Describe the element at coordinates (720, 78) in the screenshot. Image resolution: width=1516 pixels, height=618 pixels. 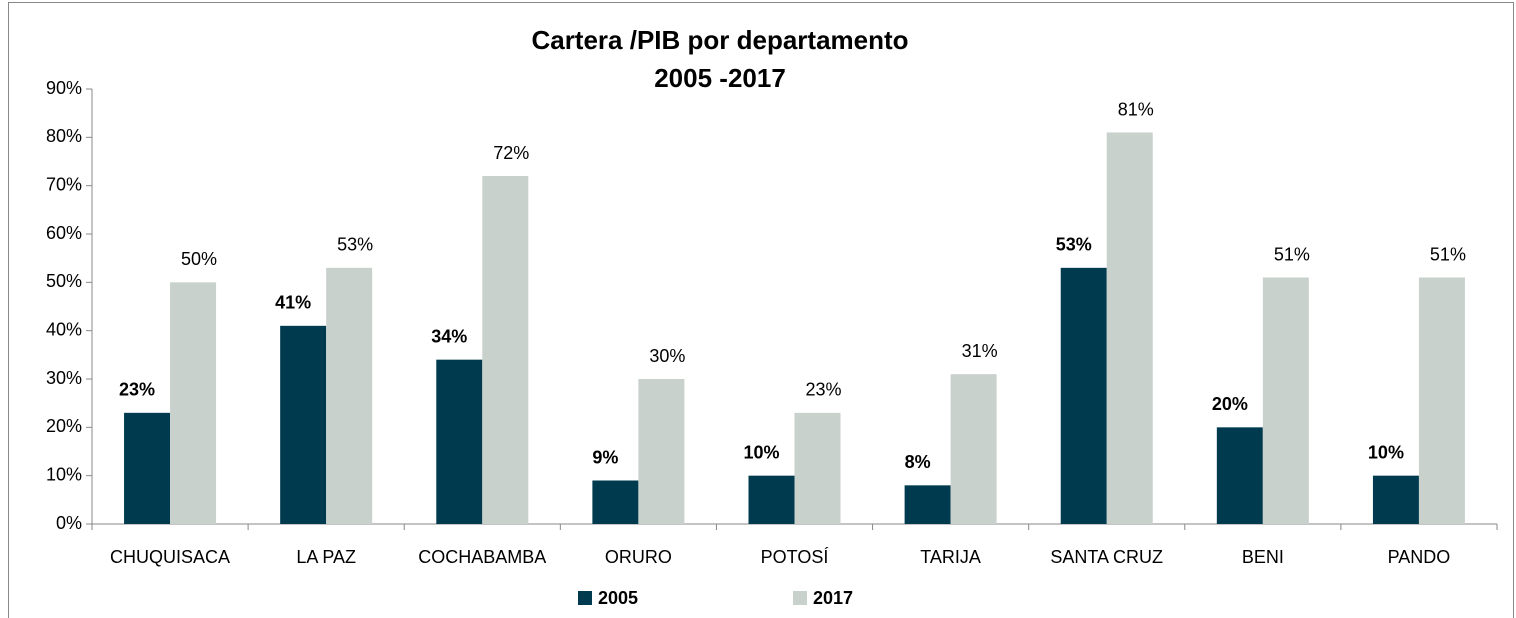
I see `chart-subtitle: 2005 -2017` at that location.